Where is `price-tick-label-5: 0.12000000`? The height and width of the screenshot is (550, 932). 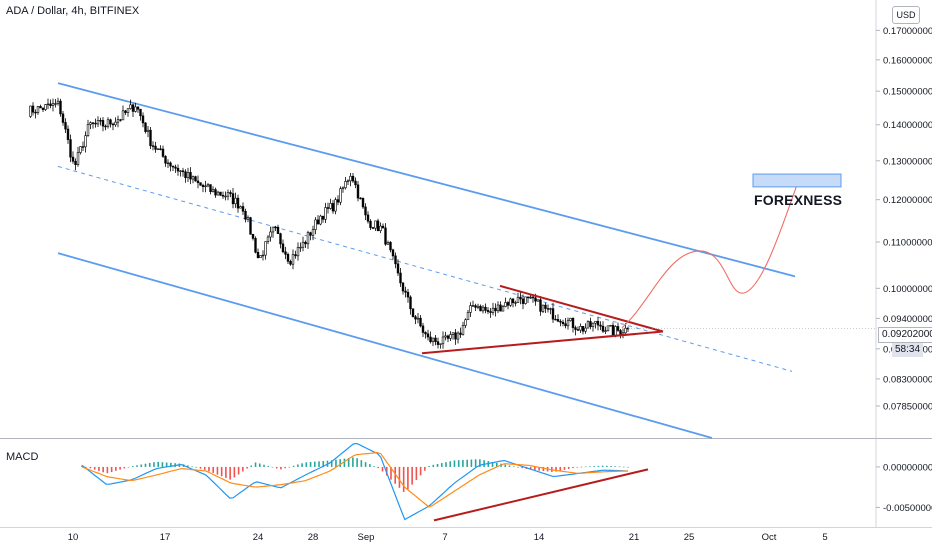 price-tick-label-5: 0.12000000 is located at coordinates (907, 200).